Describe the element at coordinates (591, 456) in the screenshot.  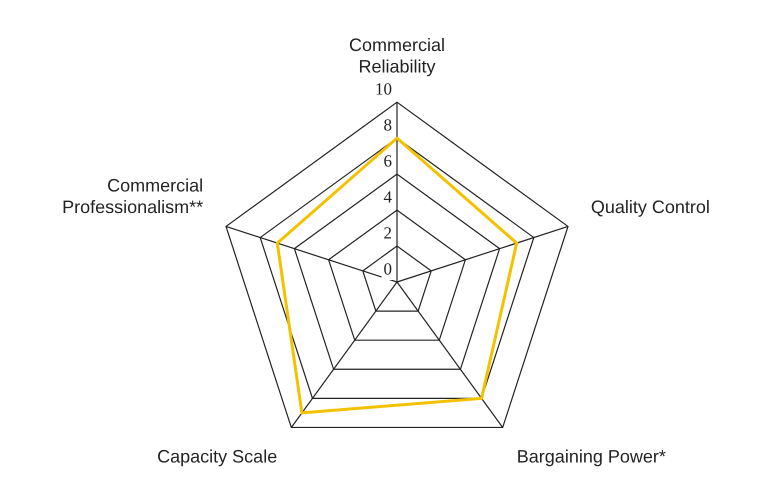
I see `spoke-label: Bargaining Power*` at that location.